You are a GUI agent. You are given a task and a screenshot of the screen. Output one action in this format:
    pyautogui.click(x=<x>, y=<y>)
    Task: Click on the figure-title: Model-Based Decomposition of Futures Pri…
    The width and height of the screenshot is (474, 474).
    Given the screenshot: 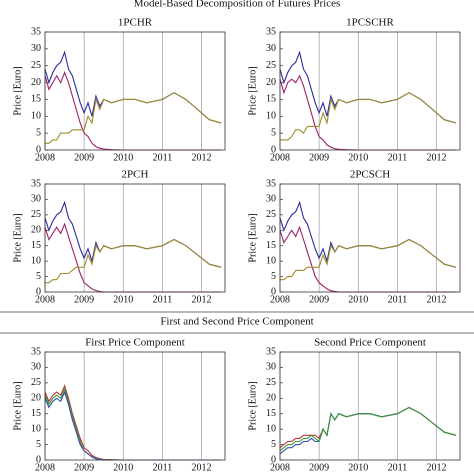 What is the action you would take?
    pyautogui.click(x=237, y=5)
    